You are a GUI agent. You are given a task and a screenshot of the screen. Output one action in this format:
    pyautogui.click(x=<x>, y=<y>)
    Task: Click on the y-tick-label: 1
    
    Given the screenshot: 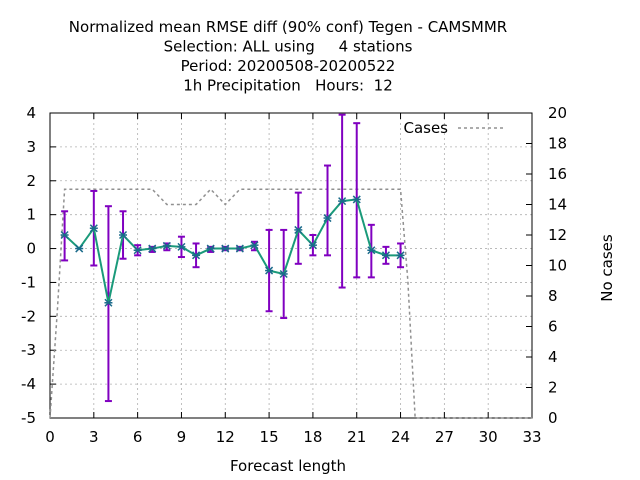 What is the action you would take?
    pyautogui.click(x=31, y=215)
    